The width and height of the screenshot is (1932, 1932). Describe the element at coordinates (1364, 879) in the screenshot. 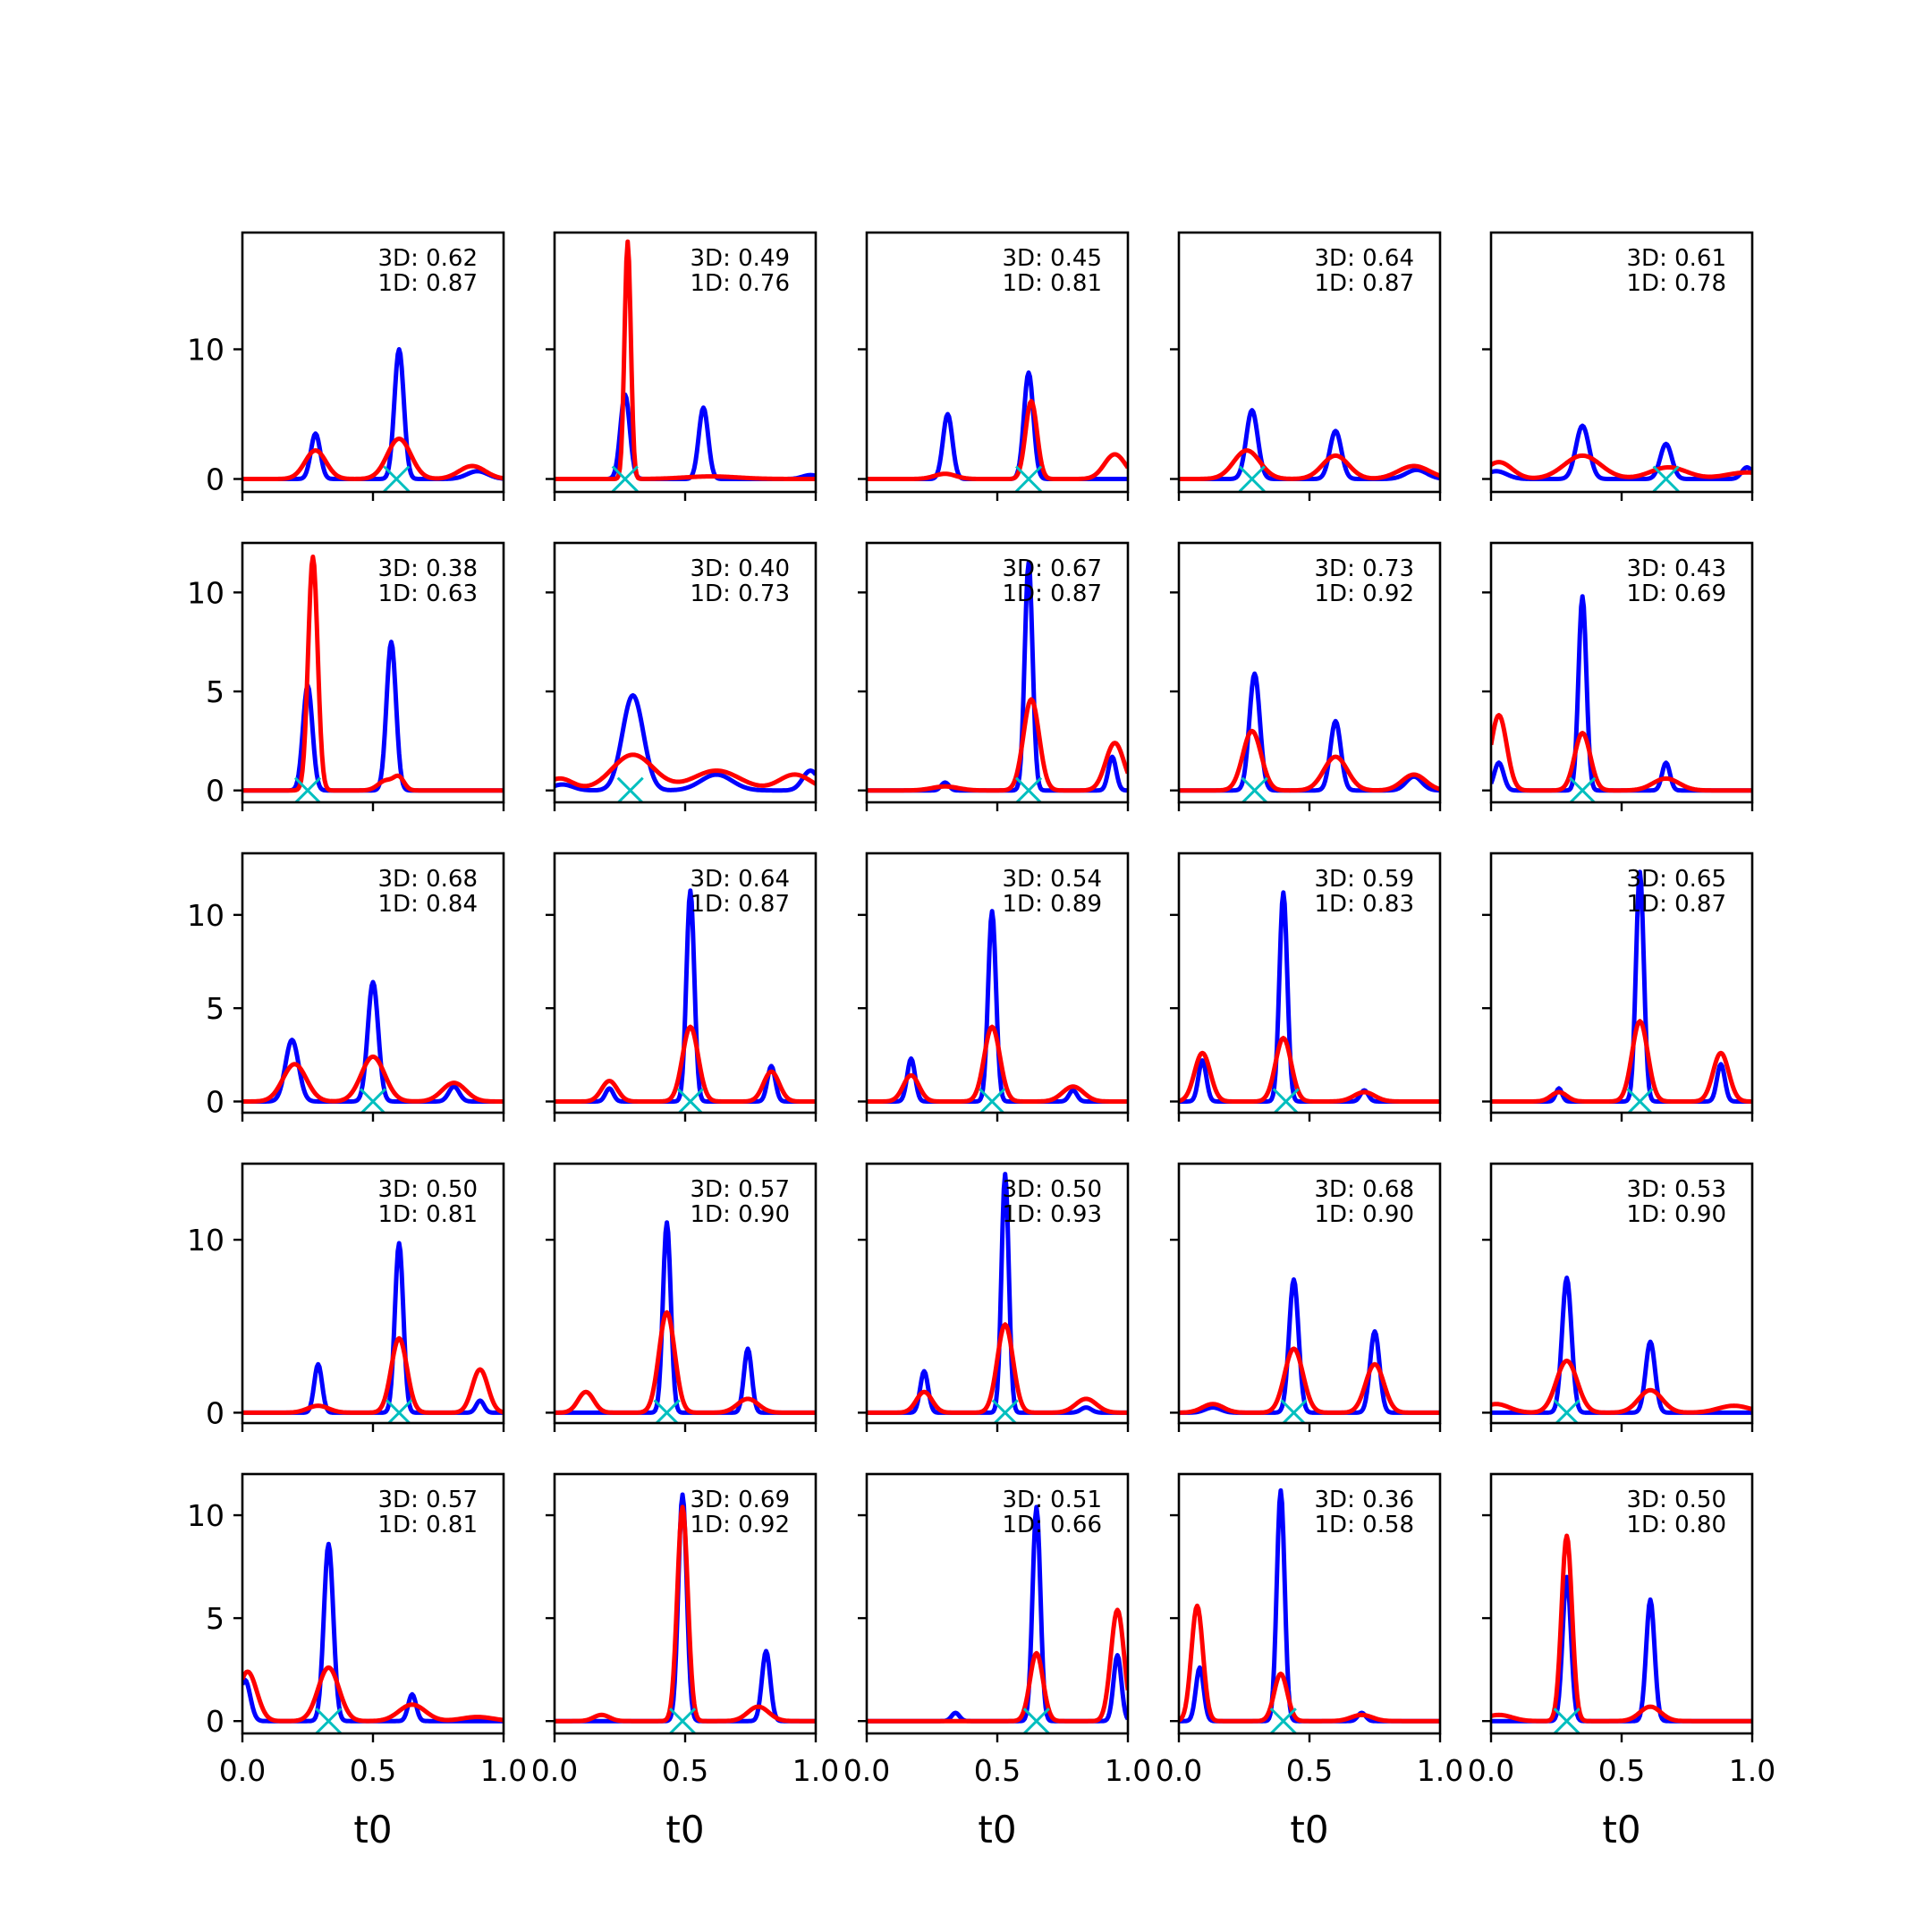

I see `score-annotation-3d: 3D: 0.59` at that location.